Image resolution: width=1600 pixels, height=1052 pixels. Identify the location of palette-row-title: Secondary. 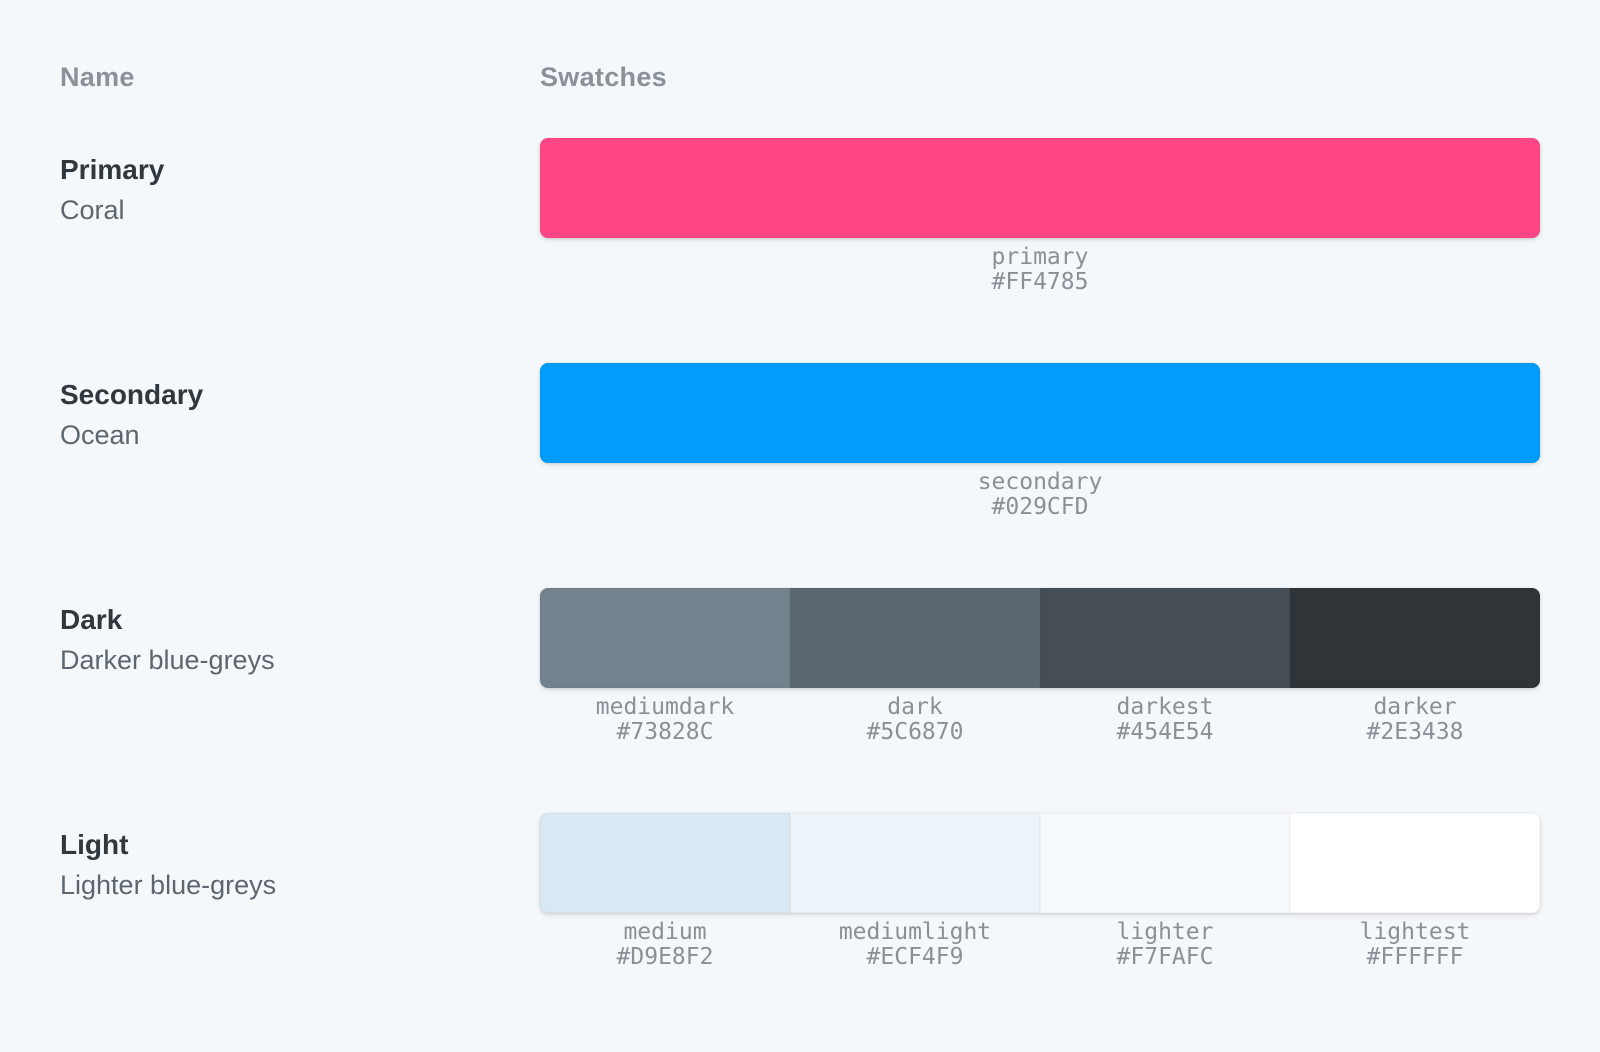
(132, 394).